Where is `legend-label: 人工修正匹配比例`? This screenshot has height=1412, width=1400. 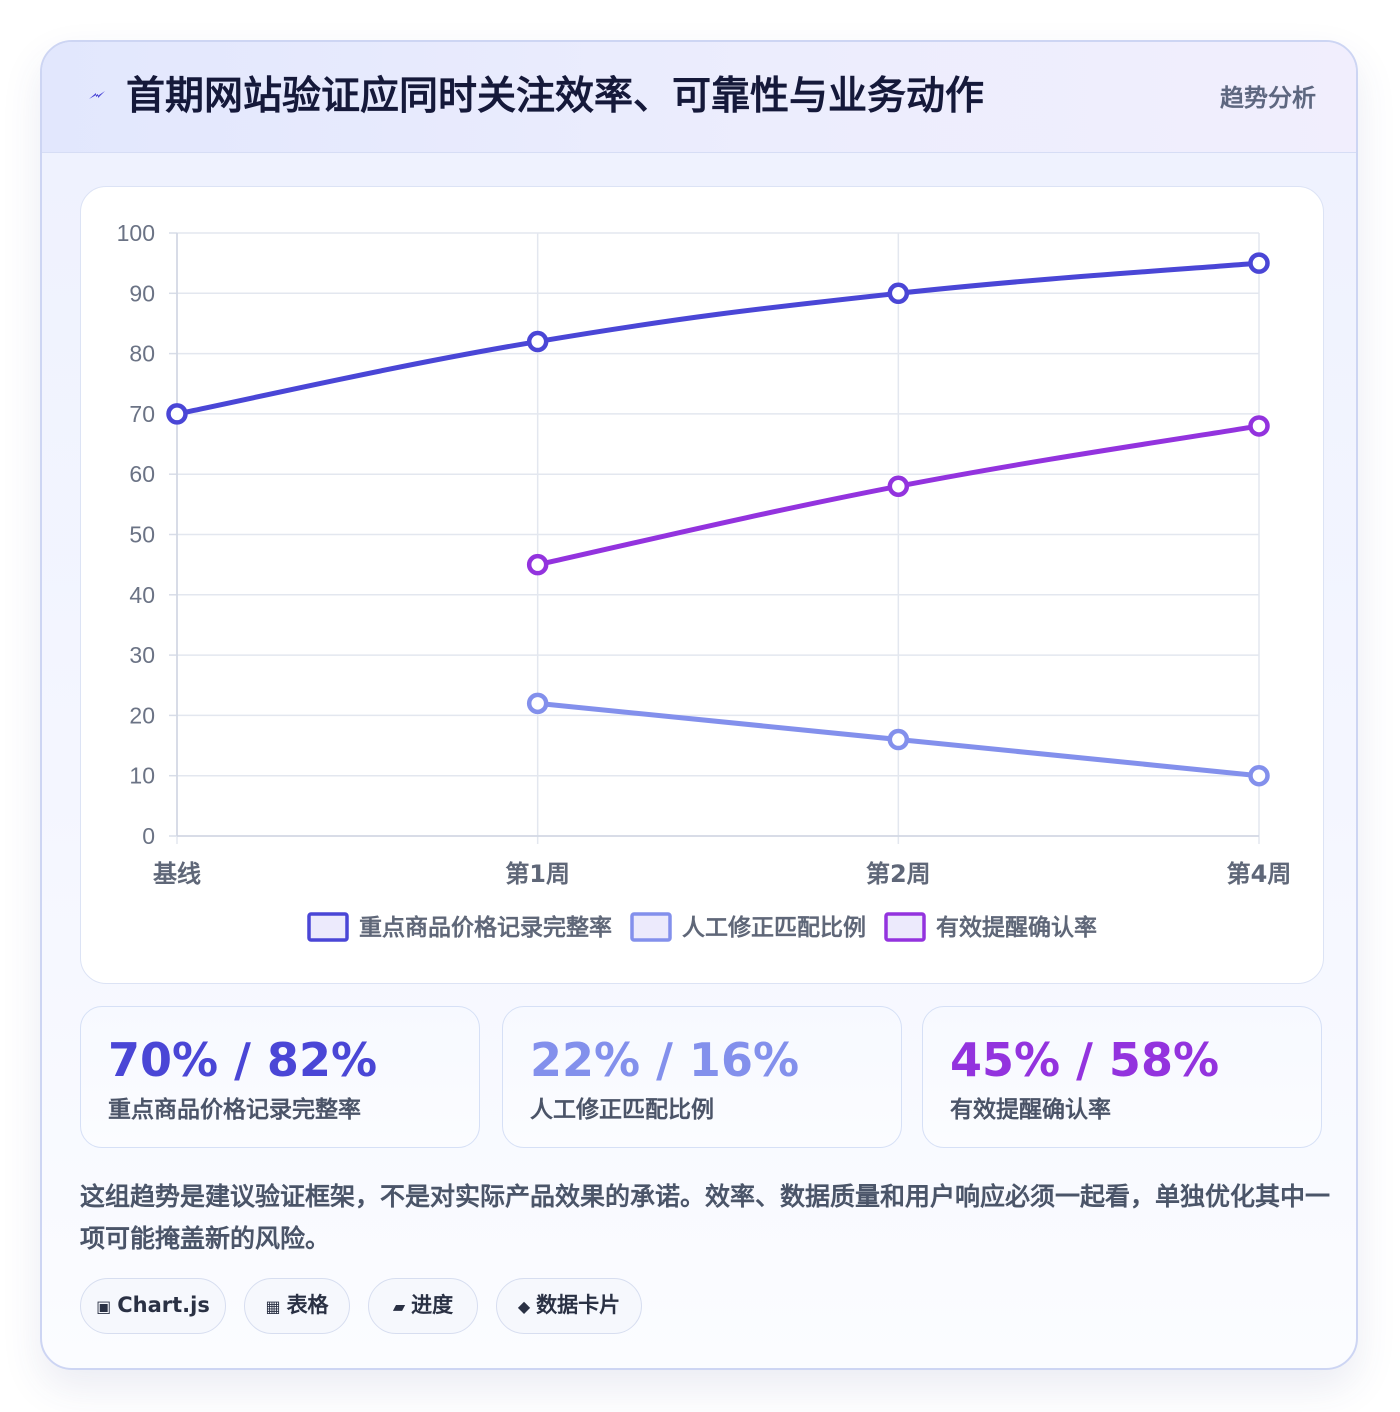
legend-label: 人工修正匹配比例 is located at coordinates (774, 927).